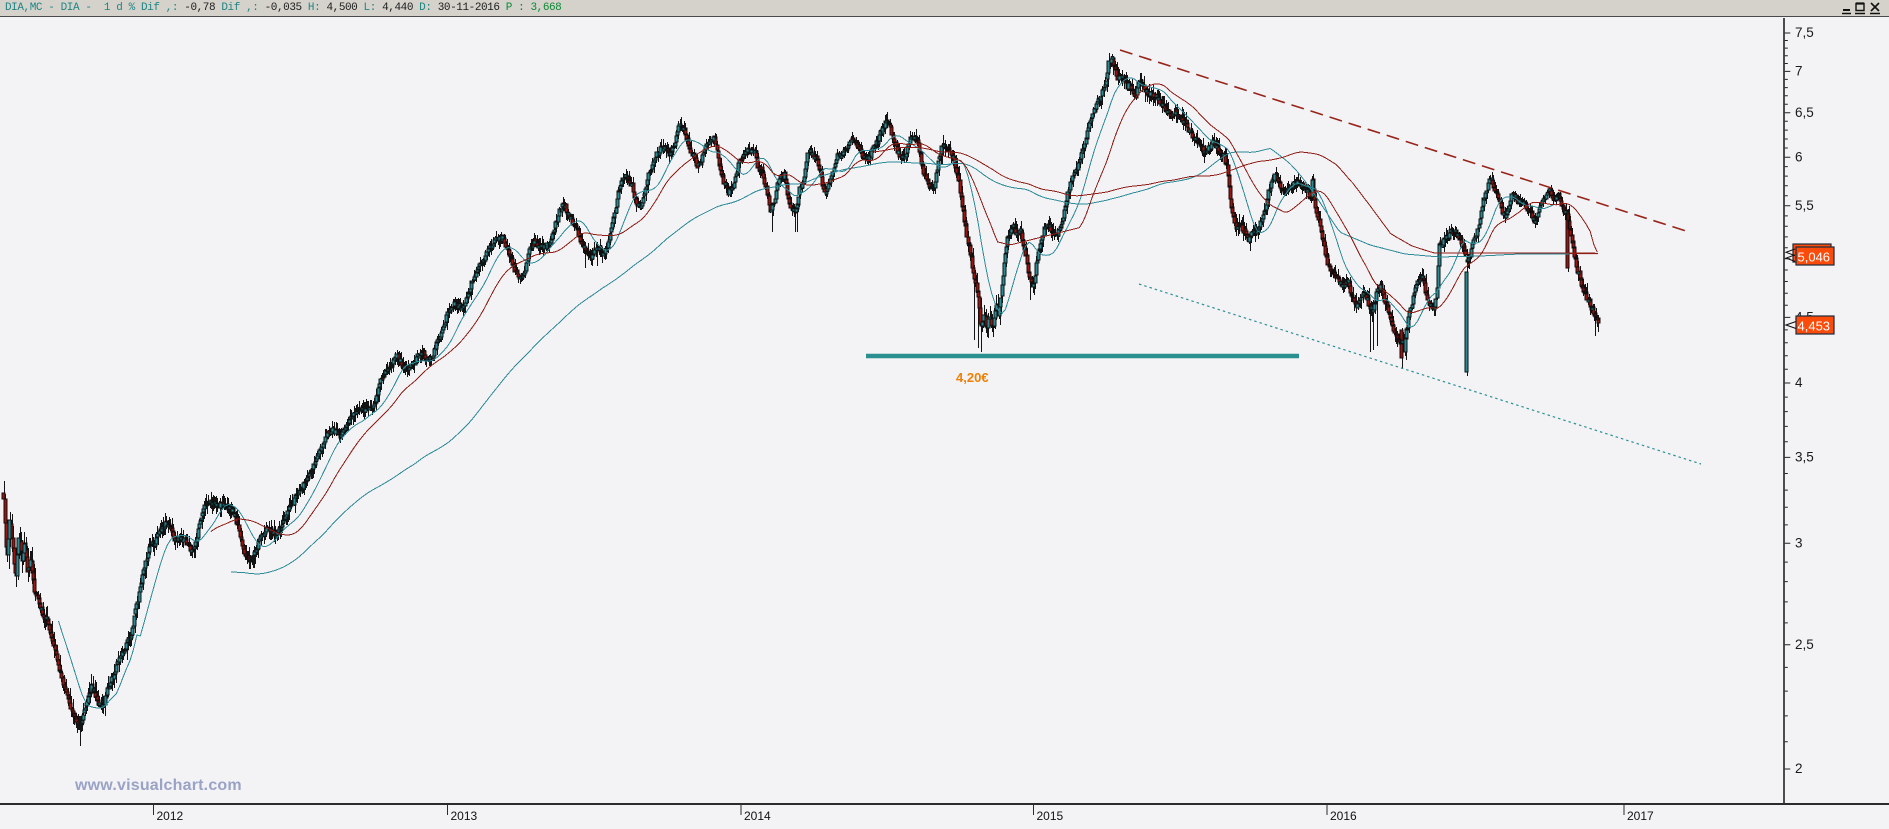 The image size is (1889, 829). I want to click on svg-text: 2013, so click(464, 816).